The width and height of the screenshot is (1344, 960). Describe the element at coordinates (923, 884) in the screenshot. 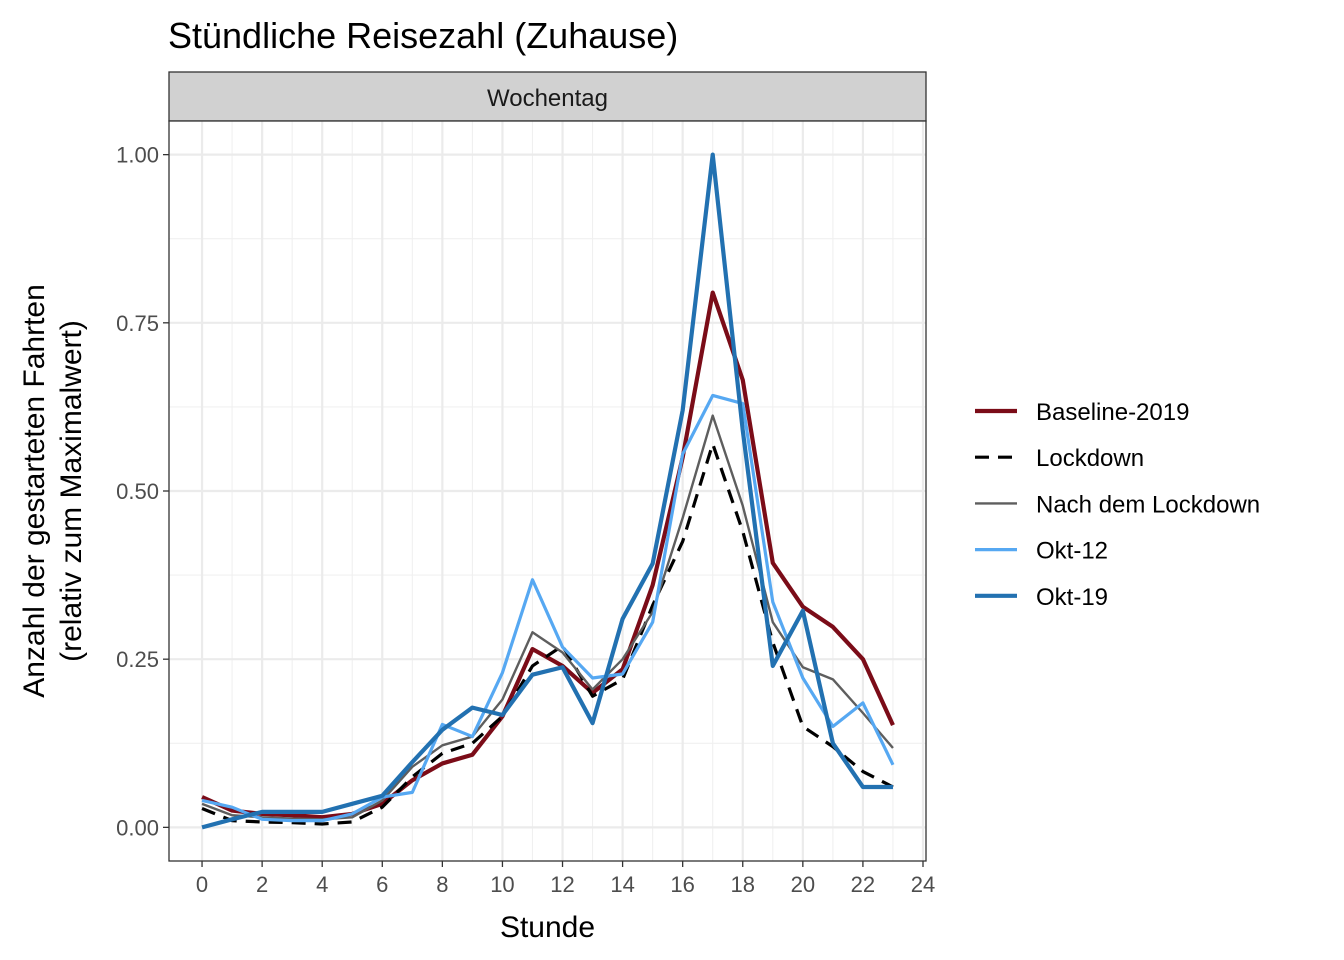

I see `x-tick-label: 24` at that location.